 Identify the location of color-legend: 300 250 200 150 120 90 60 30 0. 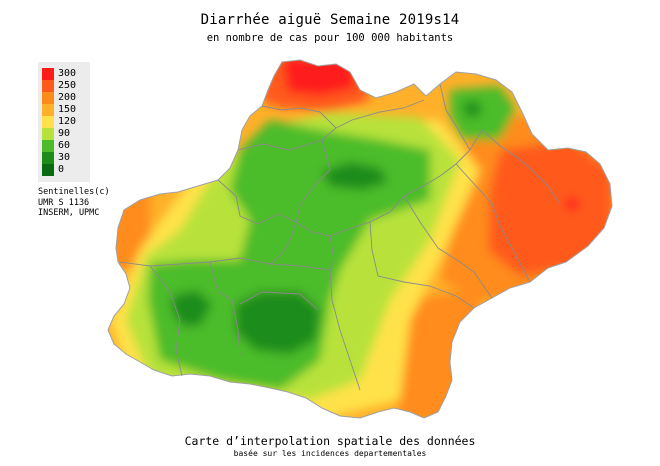
(64, 122).